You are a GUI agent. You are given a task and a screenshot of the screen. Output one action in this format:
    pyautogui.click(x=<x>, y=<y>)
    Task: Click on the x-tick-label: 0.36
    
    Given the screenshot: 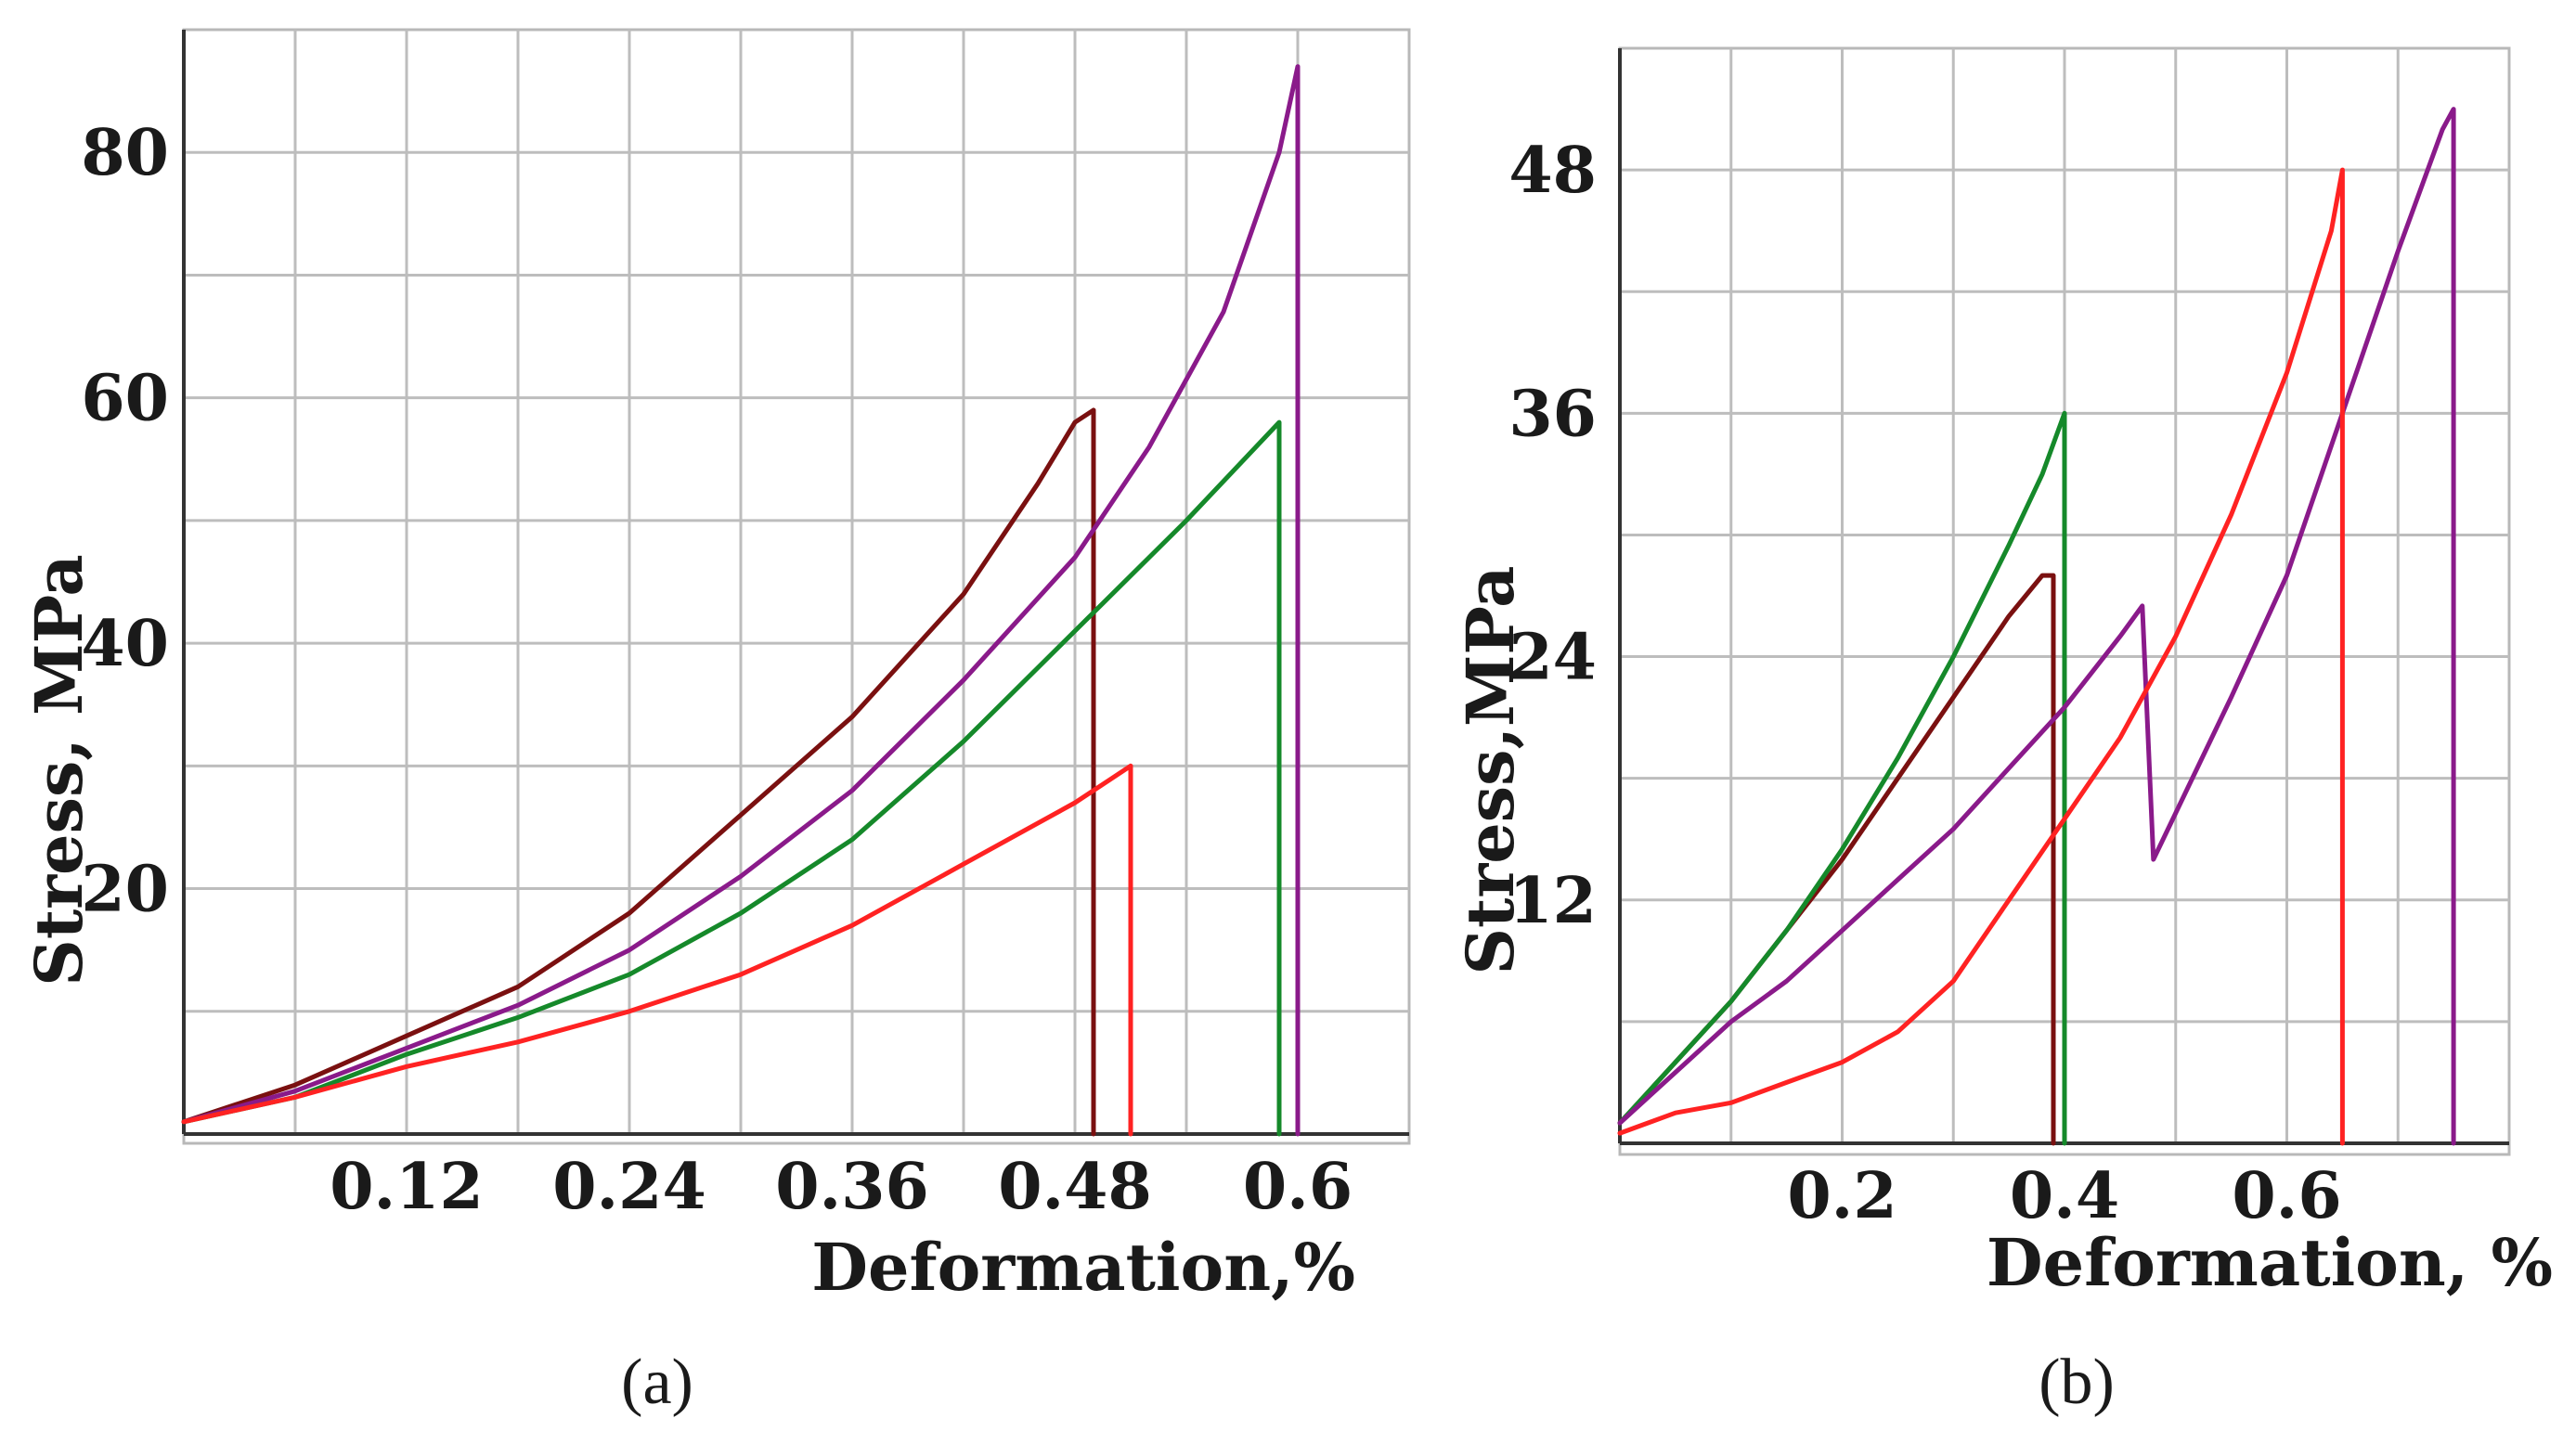 What is the action you would take?
    pyautogui.click(x=852, y=1187)
    